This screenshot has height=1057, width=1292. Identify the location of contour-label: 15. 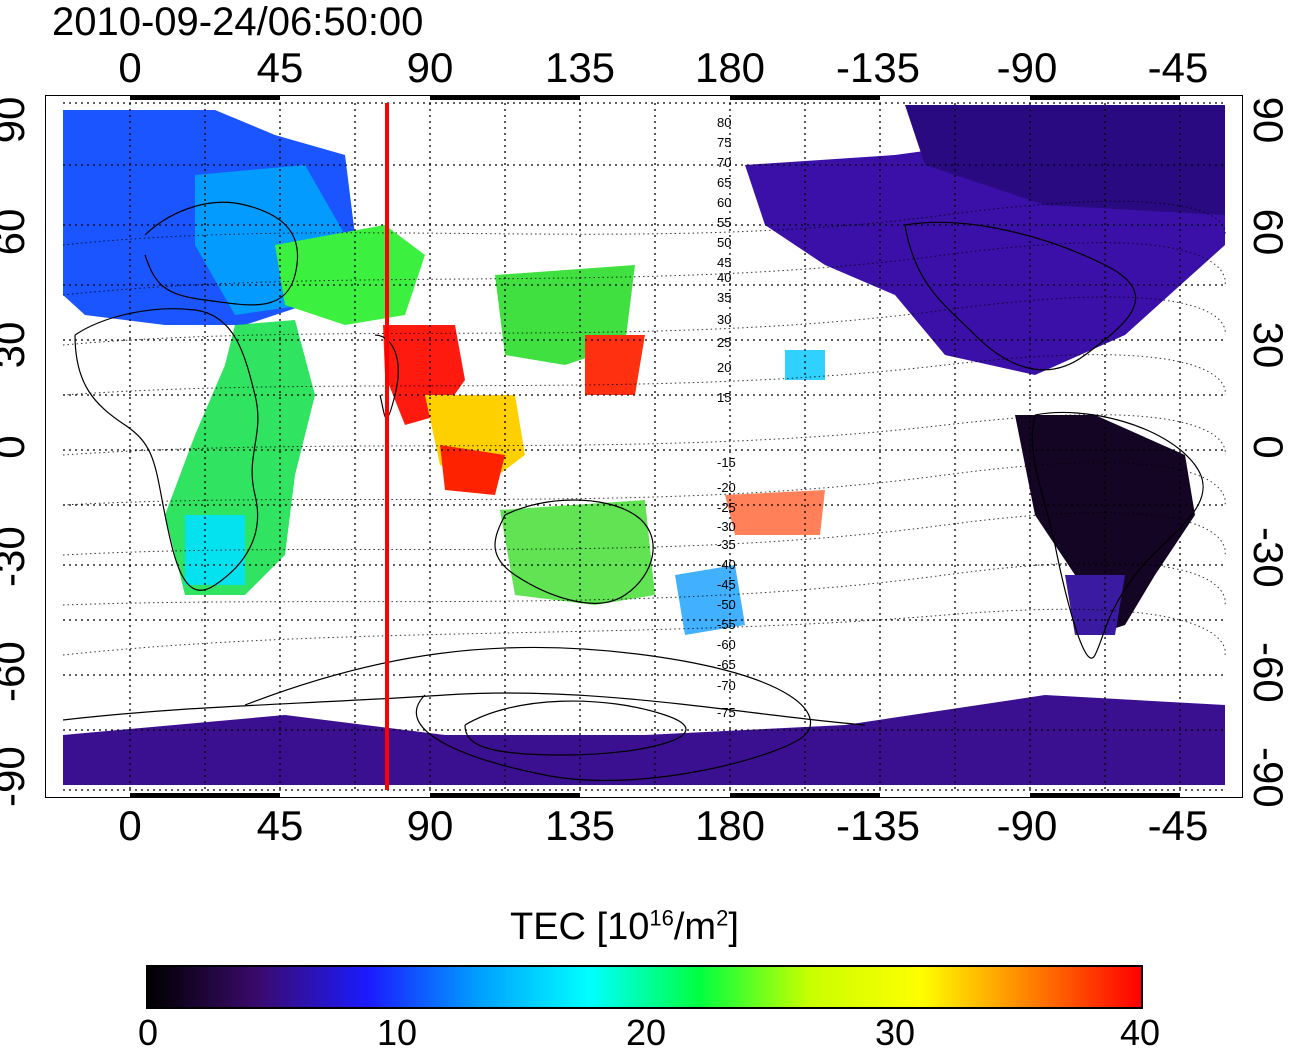
(724, 397).